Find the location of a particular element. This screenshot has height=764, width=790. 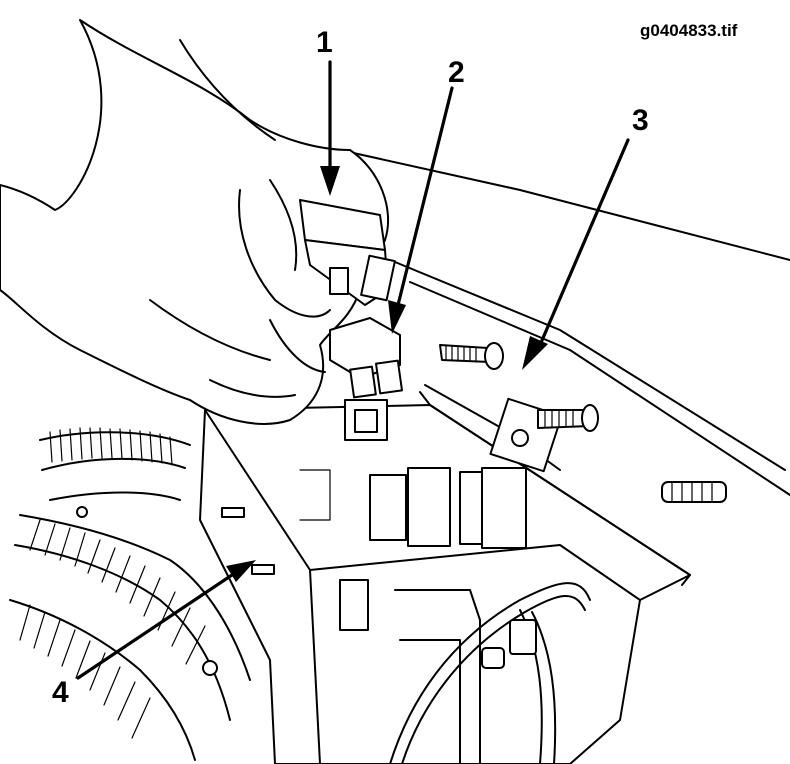

fuse-spare is located at coordinates (366, 358).